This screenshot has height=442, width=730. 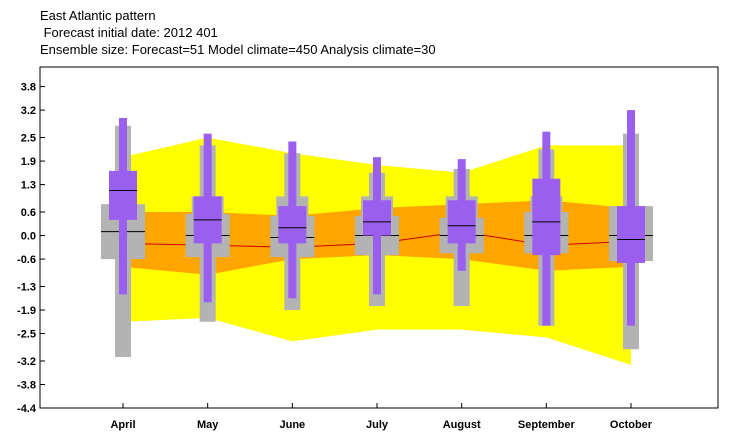 What do you see at coordinates (28, 111) in the screenshot?
I see `y-tick-label: 3.2` at bounding box center [28, 111].